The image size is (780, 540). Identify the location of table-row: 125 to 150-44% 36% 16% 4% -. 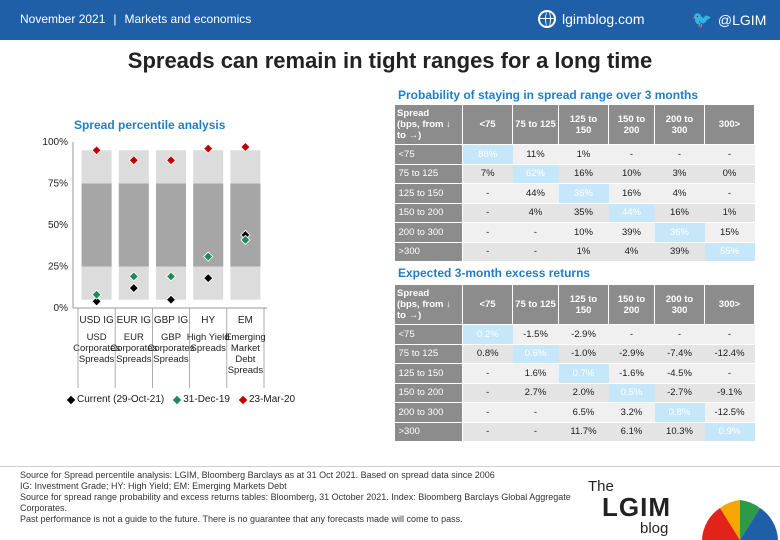
(574, 193).